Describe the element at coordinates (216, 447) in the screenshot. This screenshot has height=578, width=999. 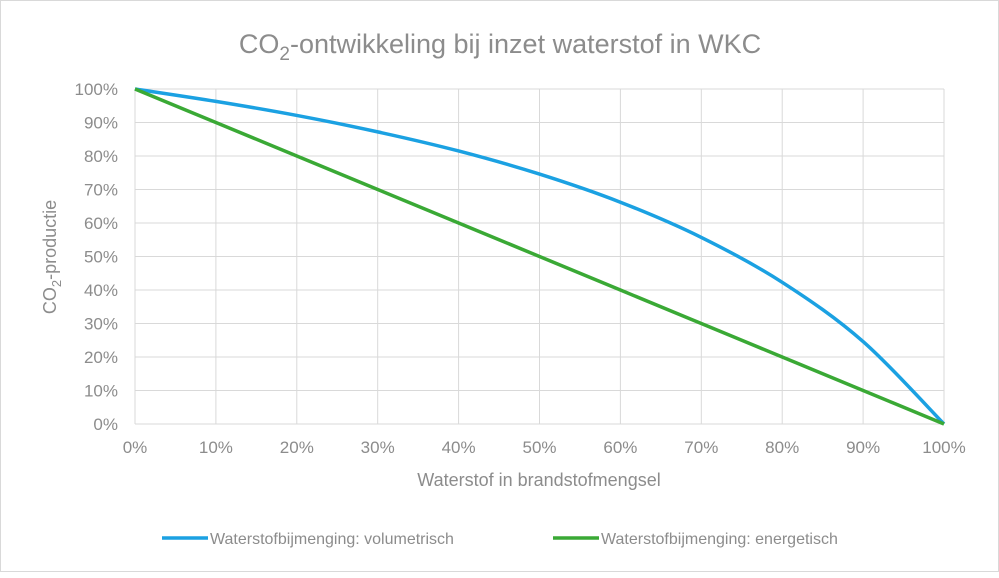
I see `x-tick-label: 10%` at that location.